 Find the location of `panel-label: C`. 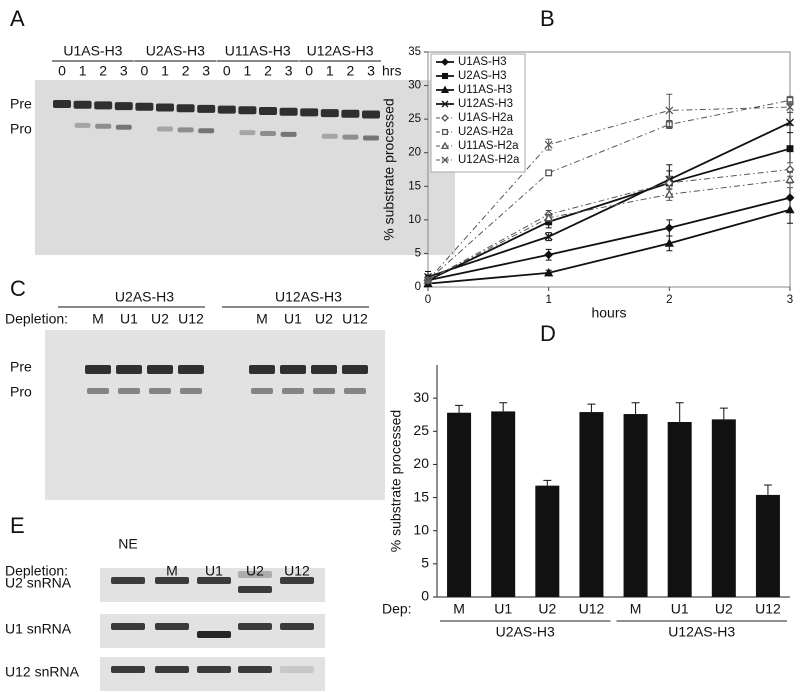

panel-label: C is located at coordinates (18, 288).